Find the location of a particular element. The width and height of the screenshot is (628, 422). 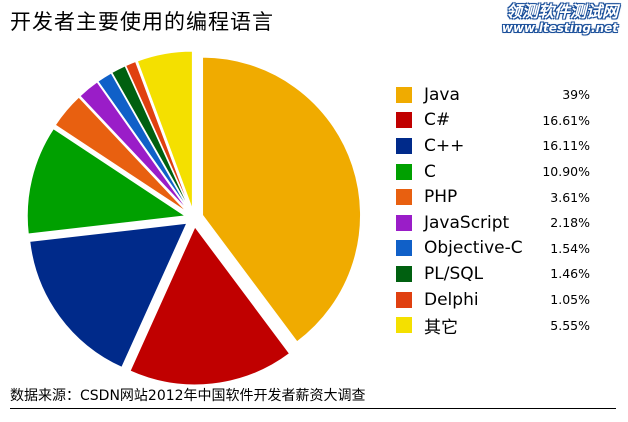

legend-label: C# is located at coordinates (437, 120).